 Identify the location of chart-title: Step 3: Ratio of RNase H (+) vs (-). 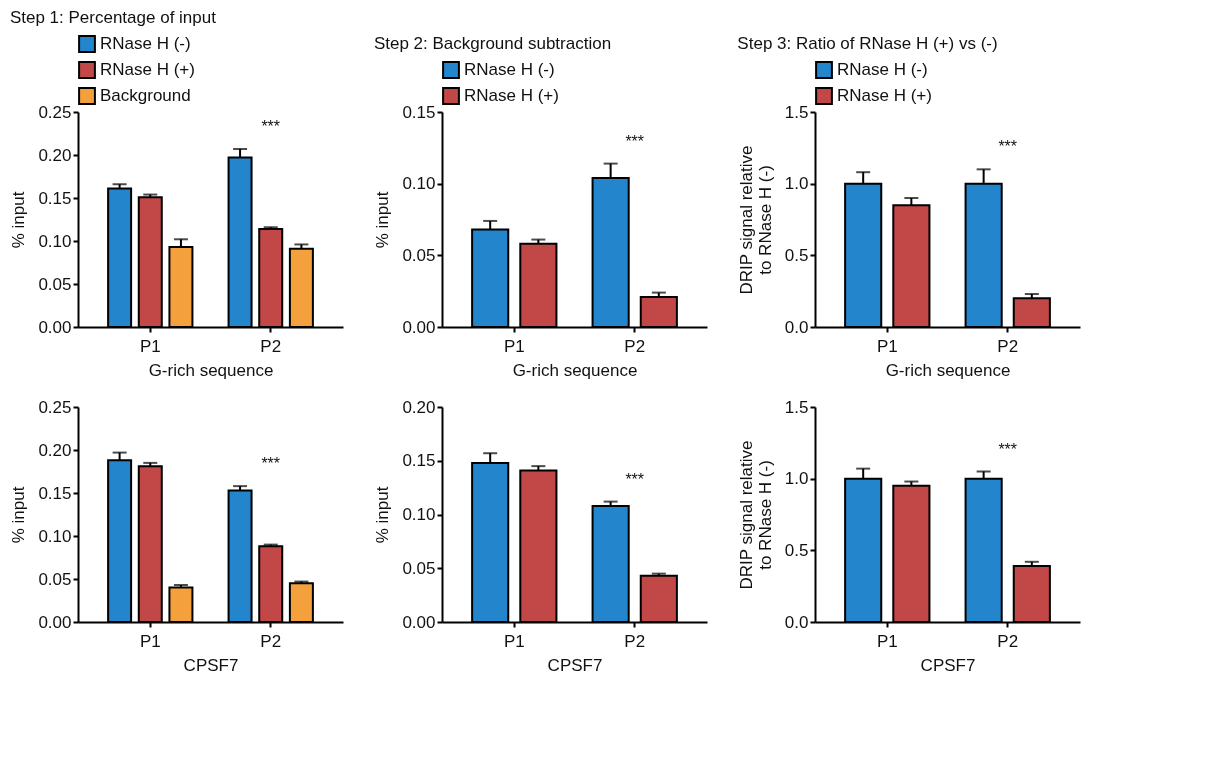
(867, 43).